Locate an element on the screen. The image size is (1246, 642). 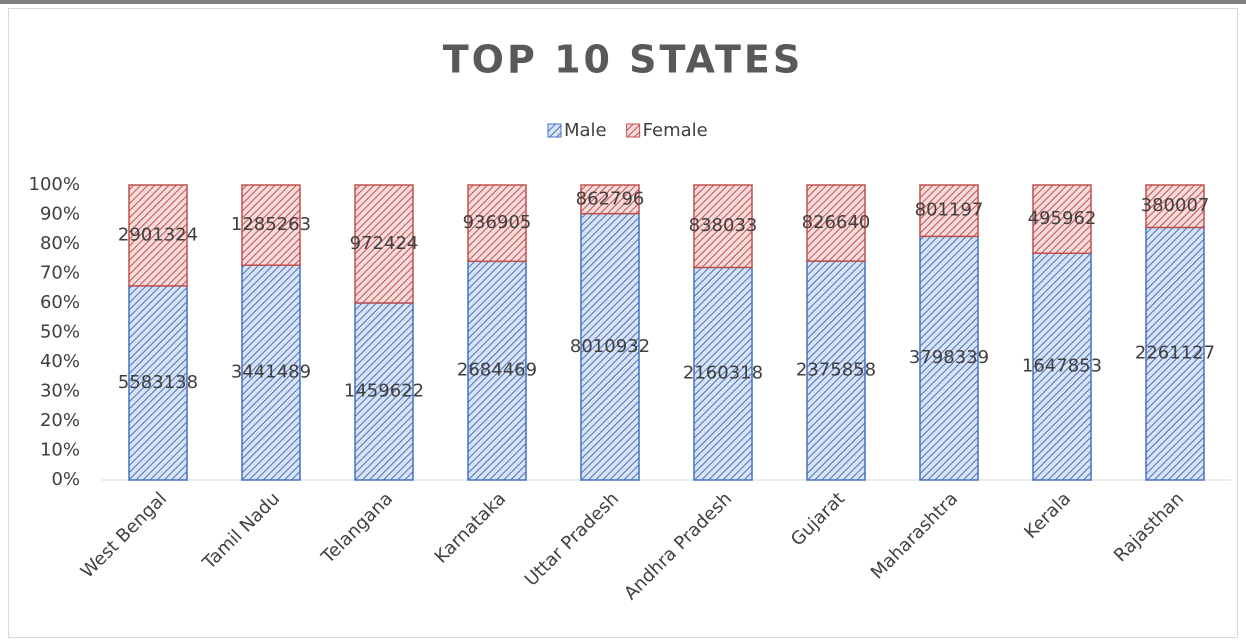
data-label: 3441489 is located at coordinates (271, 372).